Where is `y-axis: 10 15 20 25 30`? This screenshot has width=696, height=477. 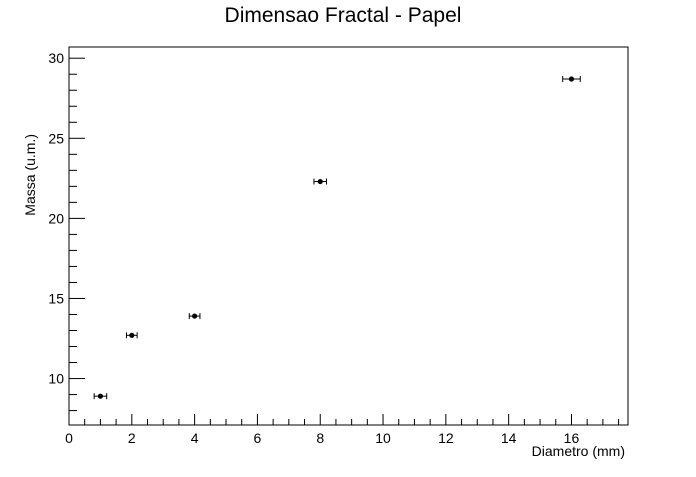 y-axis: 10 15 20 25 30 is located at coordinates (66, 231).